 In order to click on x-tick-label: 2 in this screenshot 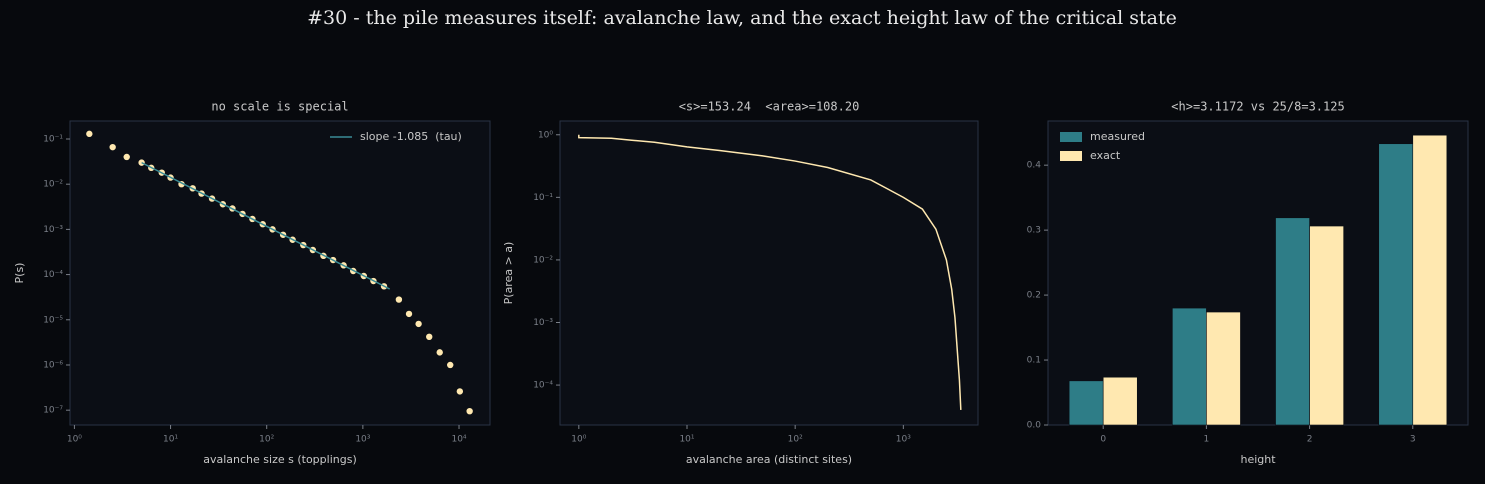, I will do `click(1310, 440)`.